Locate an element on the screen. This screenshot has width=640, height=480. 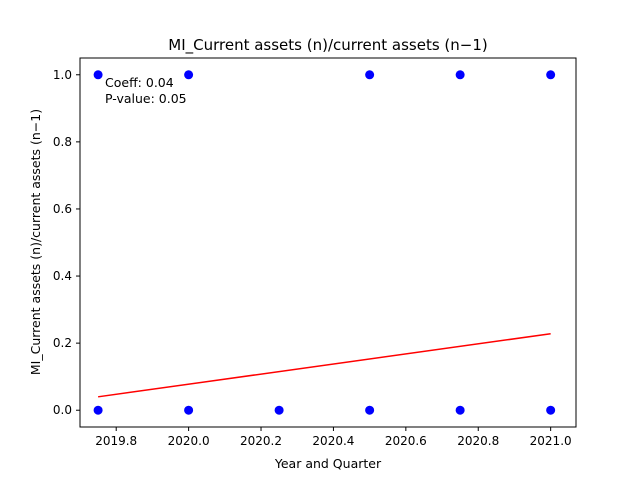
regression-layer is located at coordinates (324, 365).